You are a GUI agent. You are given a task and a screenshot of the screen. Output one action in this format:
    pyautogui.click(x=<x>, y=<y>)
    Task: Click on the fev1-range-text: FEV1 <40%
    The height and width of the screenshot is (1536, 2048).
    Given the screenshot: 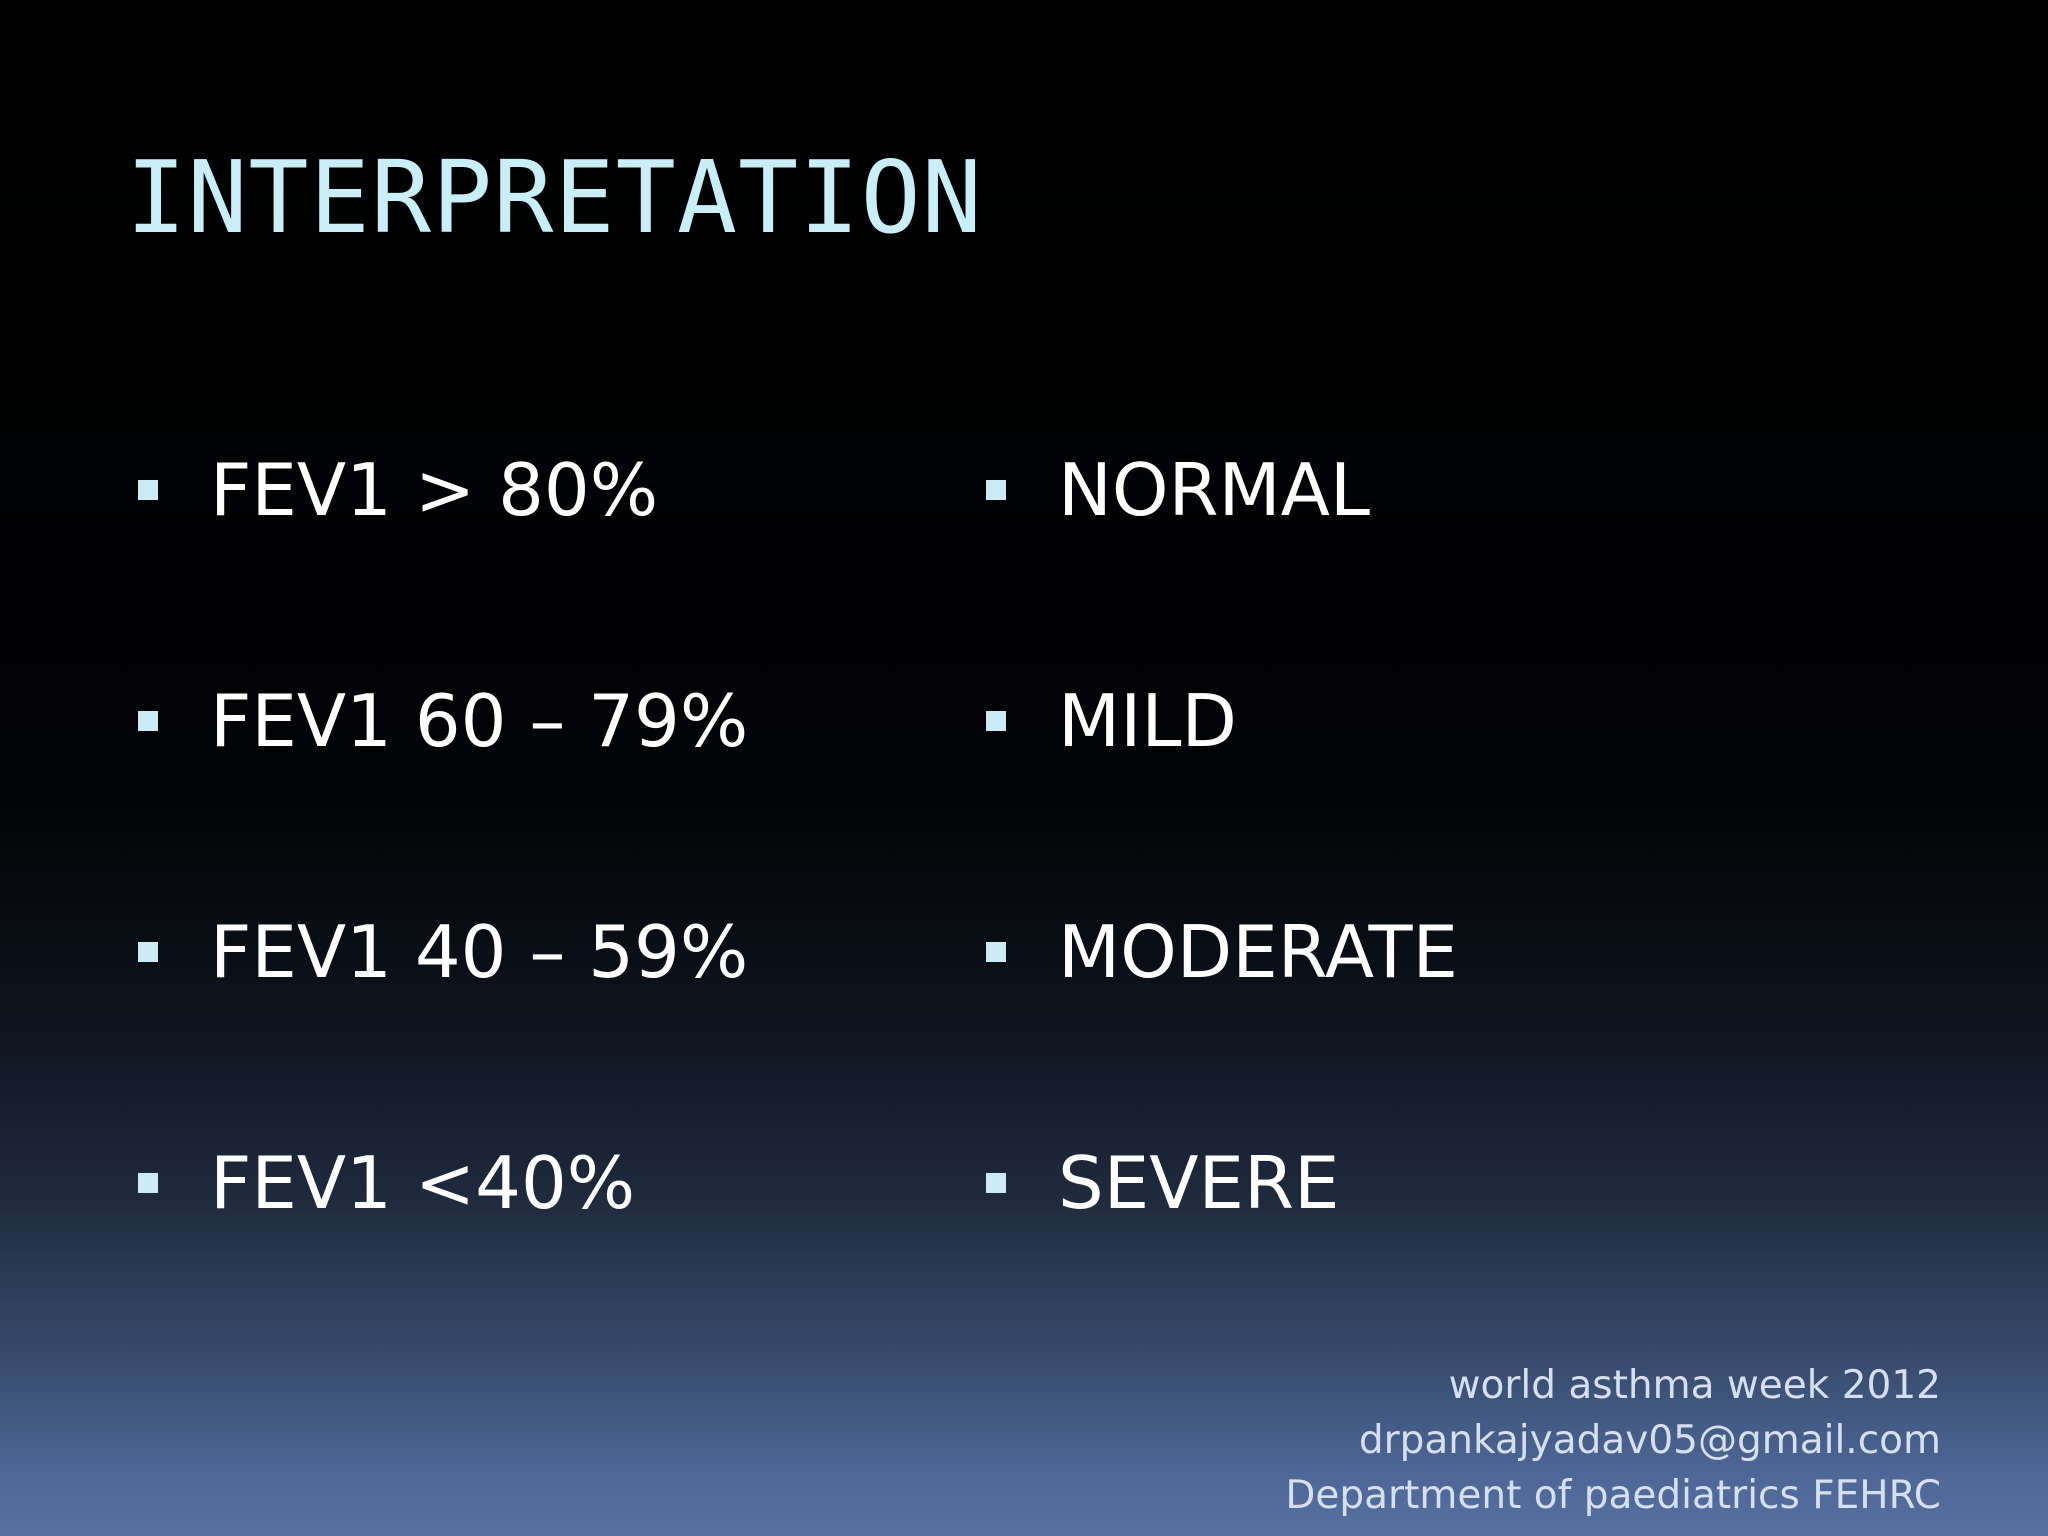 What is the action you would take?
    pyautogui.click(x=423, y=1183)
    